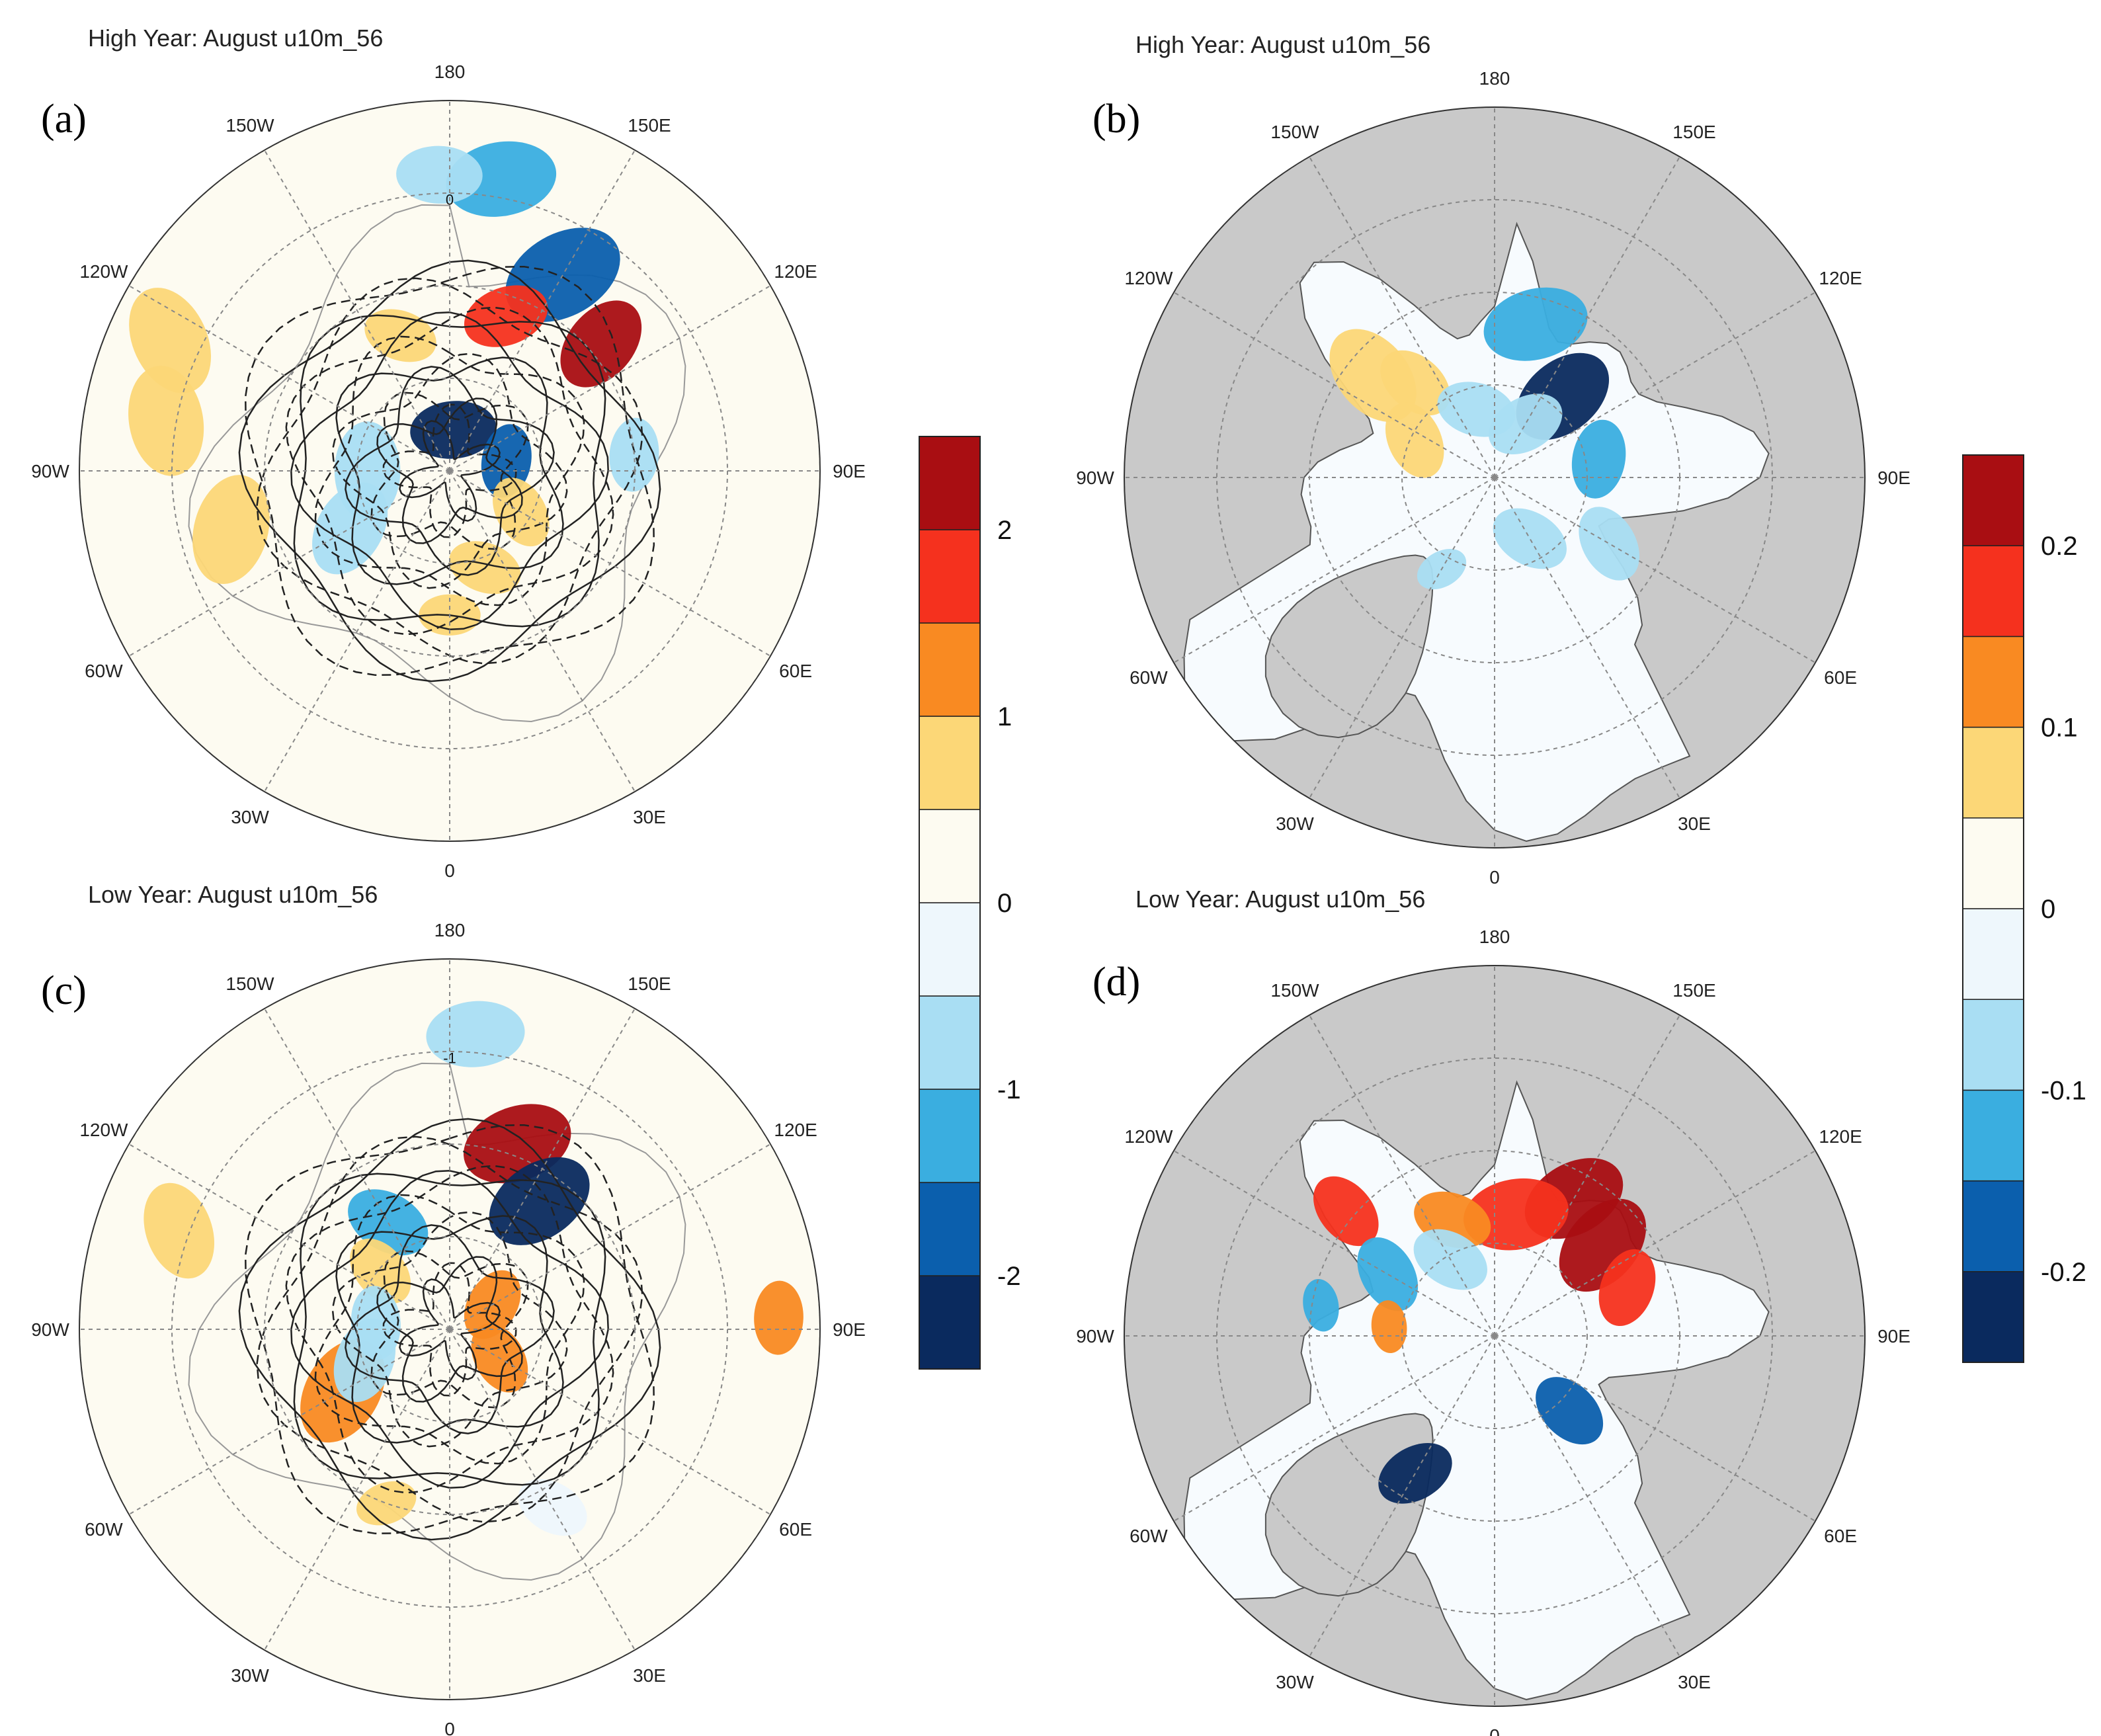  What do you see at coordinates (649, 983) in the screenshot?
I see `panel-c-lon-label: 150E` at bounding box center [649, 983].